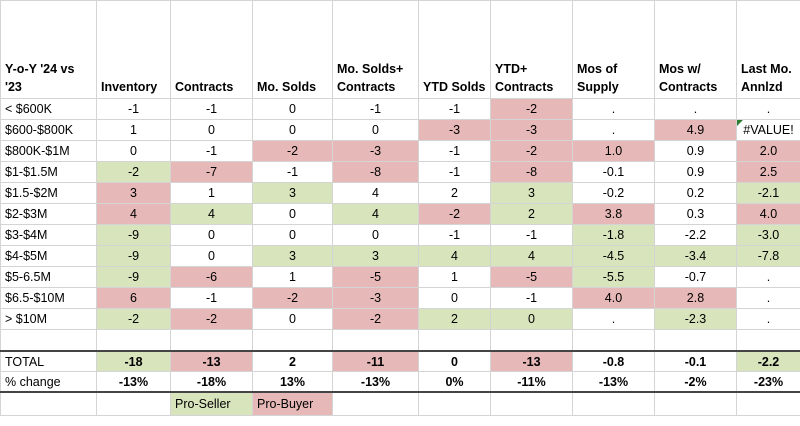 The height and width of the screenshot is (426, 800). What do you see at coordinates (133, 298) in the screenshot?
I see `value-cell: 6` at bounding box center [133, 298].